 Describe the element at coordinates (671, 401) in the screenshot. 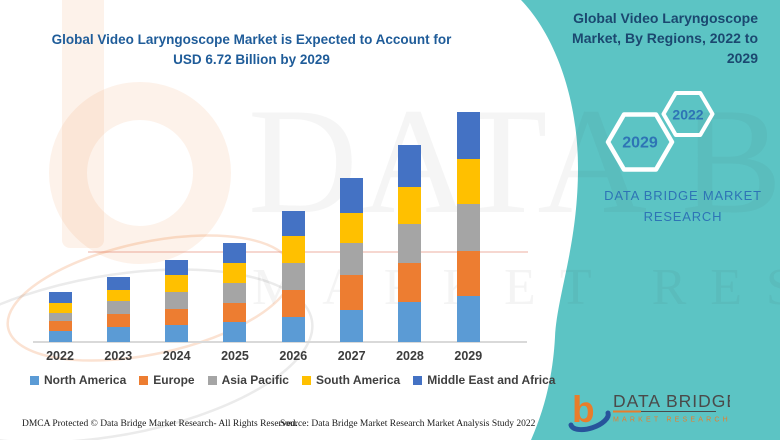

I see `logo-name-text: DATA BRIDGE` at that location.